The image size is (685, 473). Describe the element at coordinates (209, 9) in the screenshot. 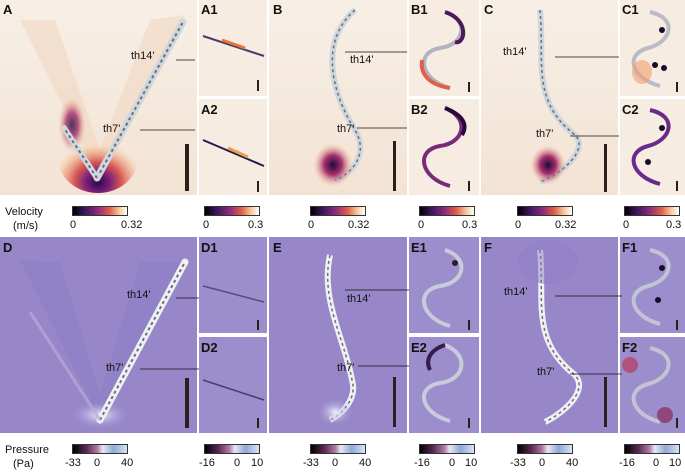

I see `panel-label-a1: A1` at that location.